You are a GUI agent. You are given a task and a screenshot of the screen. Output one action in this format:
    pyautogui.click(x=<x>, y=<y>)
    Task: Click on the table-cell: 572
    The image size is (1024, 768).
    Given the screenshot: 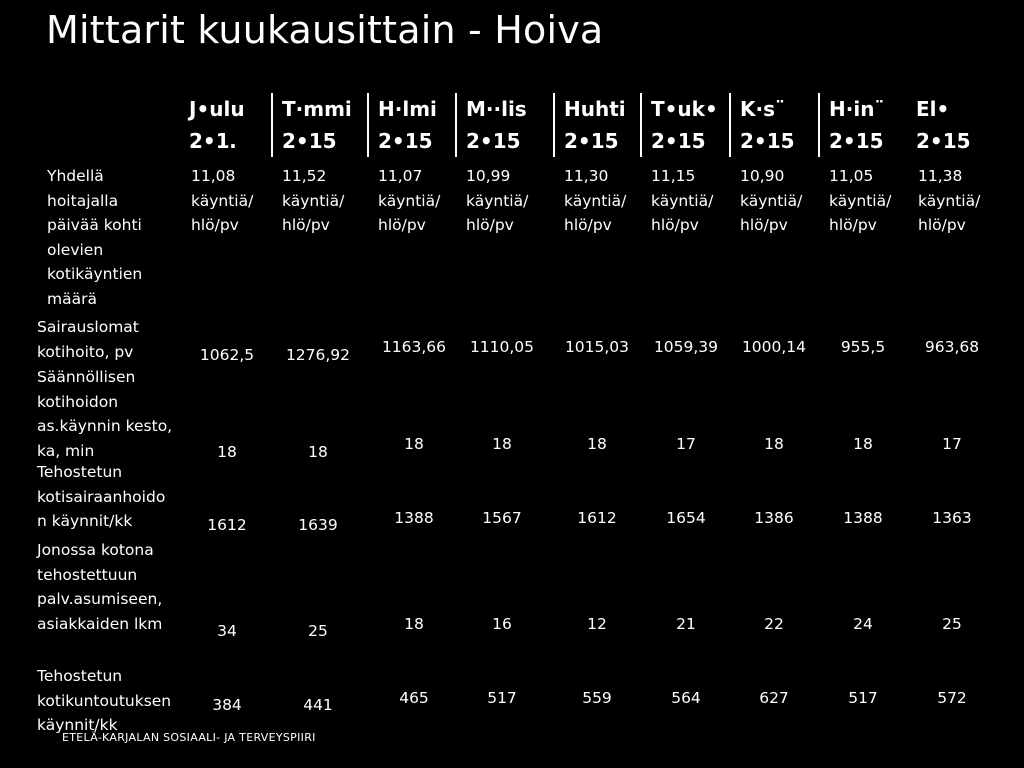 What is the action you would take?
    pyautogui.click(x=952, y=698)
    